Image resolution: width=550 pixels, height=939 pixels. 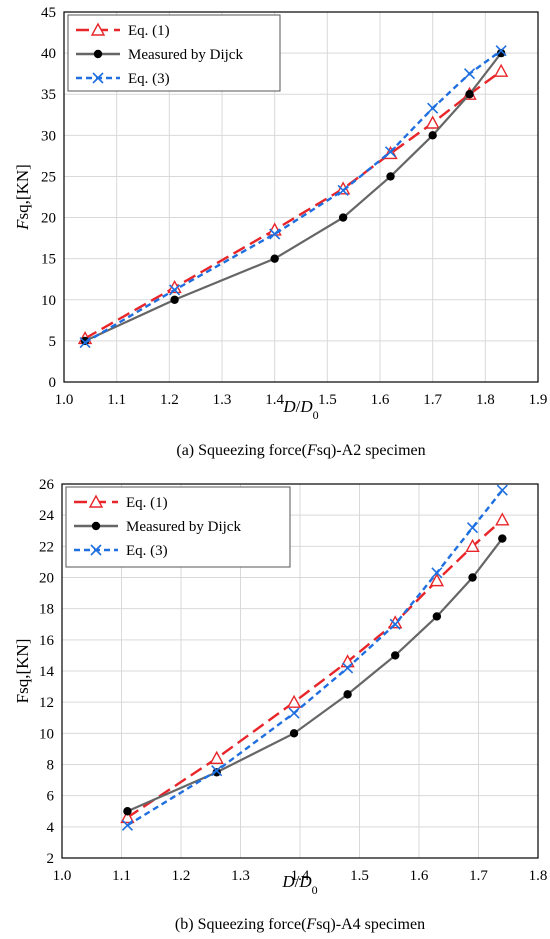 What do you see at coordinates (46, 610) in the screenshot?
I see `y-tick-label: 18` at bounding box center [46, 610].